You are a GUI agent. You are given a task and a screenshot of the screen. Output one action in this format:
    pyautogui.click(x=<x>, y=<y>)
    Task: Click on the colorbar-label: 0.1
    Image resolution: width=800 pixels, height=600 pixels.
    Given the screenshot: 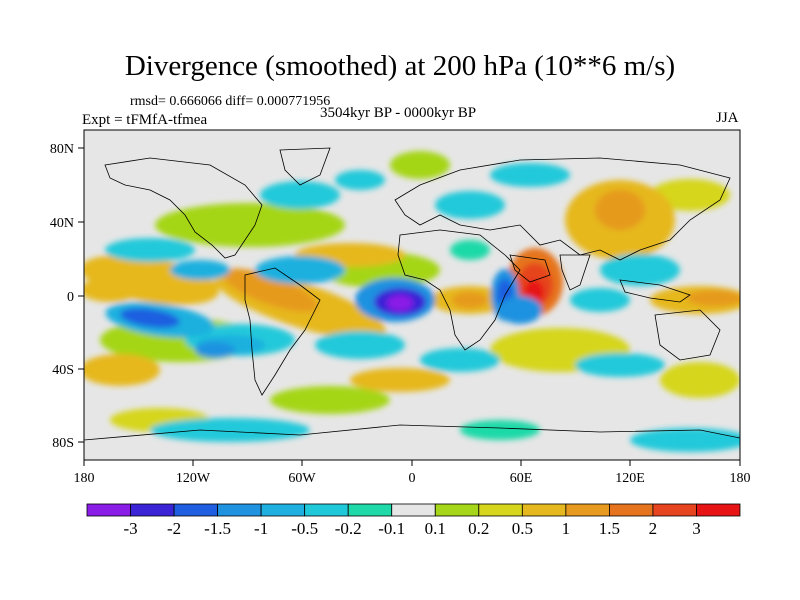 What is the action you would take?
    pyautogui.click(x=435, y=528)
    